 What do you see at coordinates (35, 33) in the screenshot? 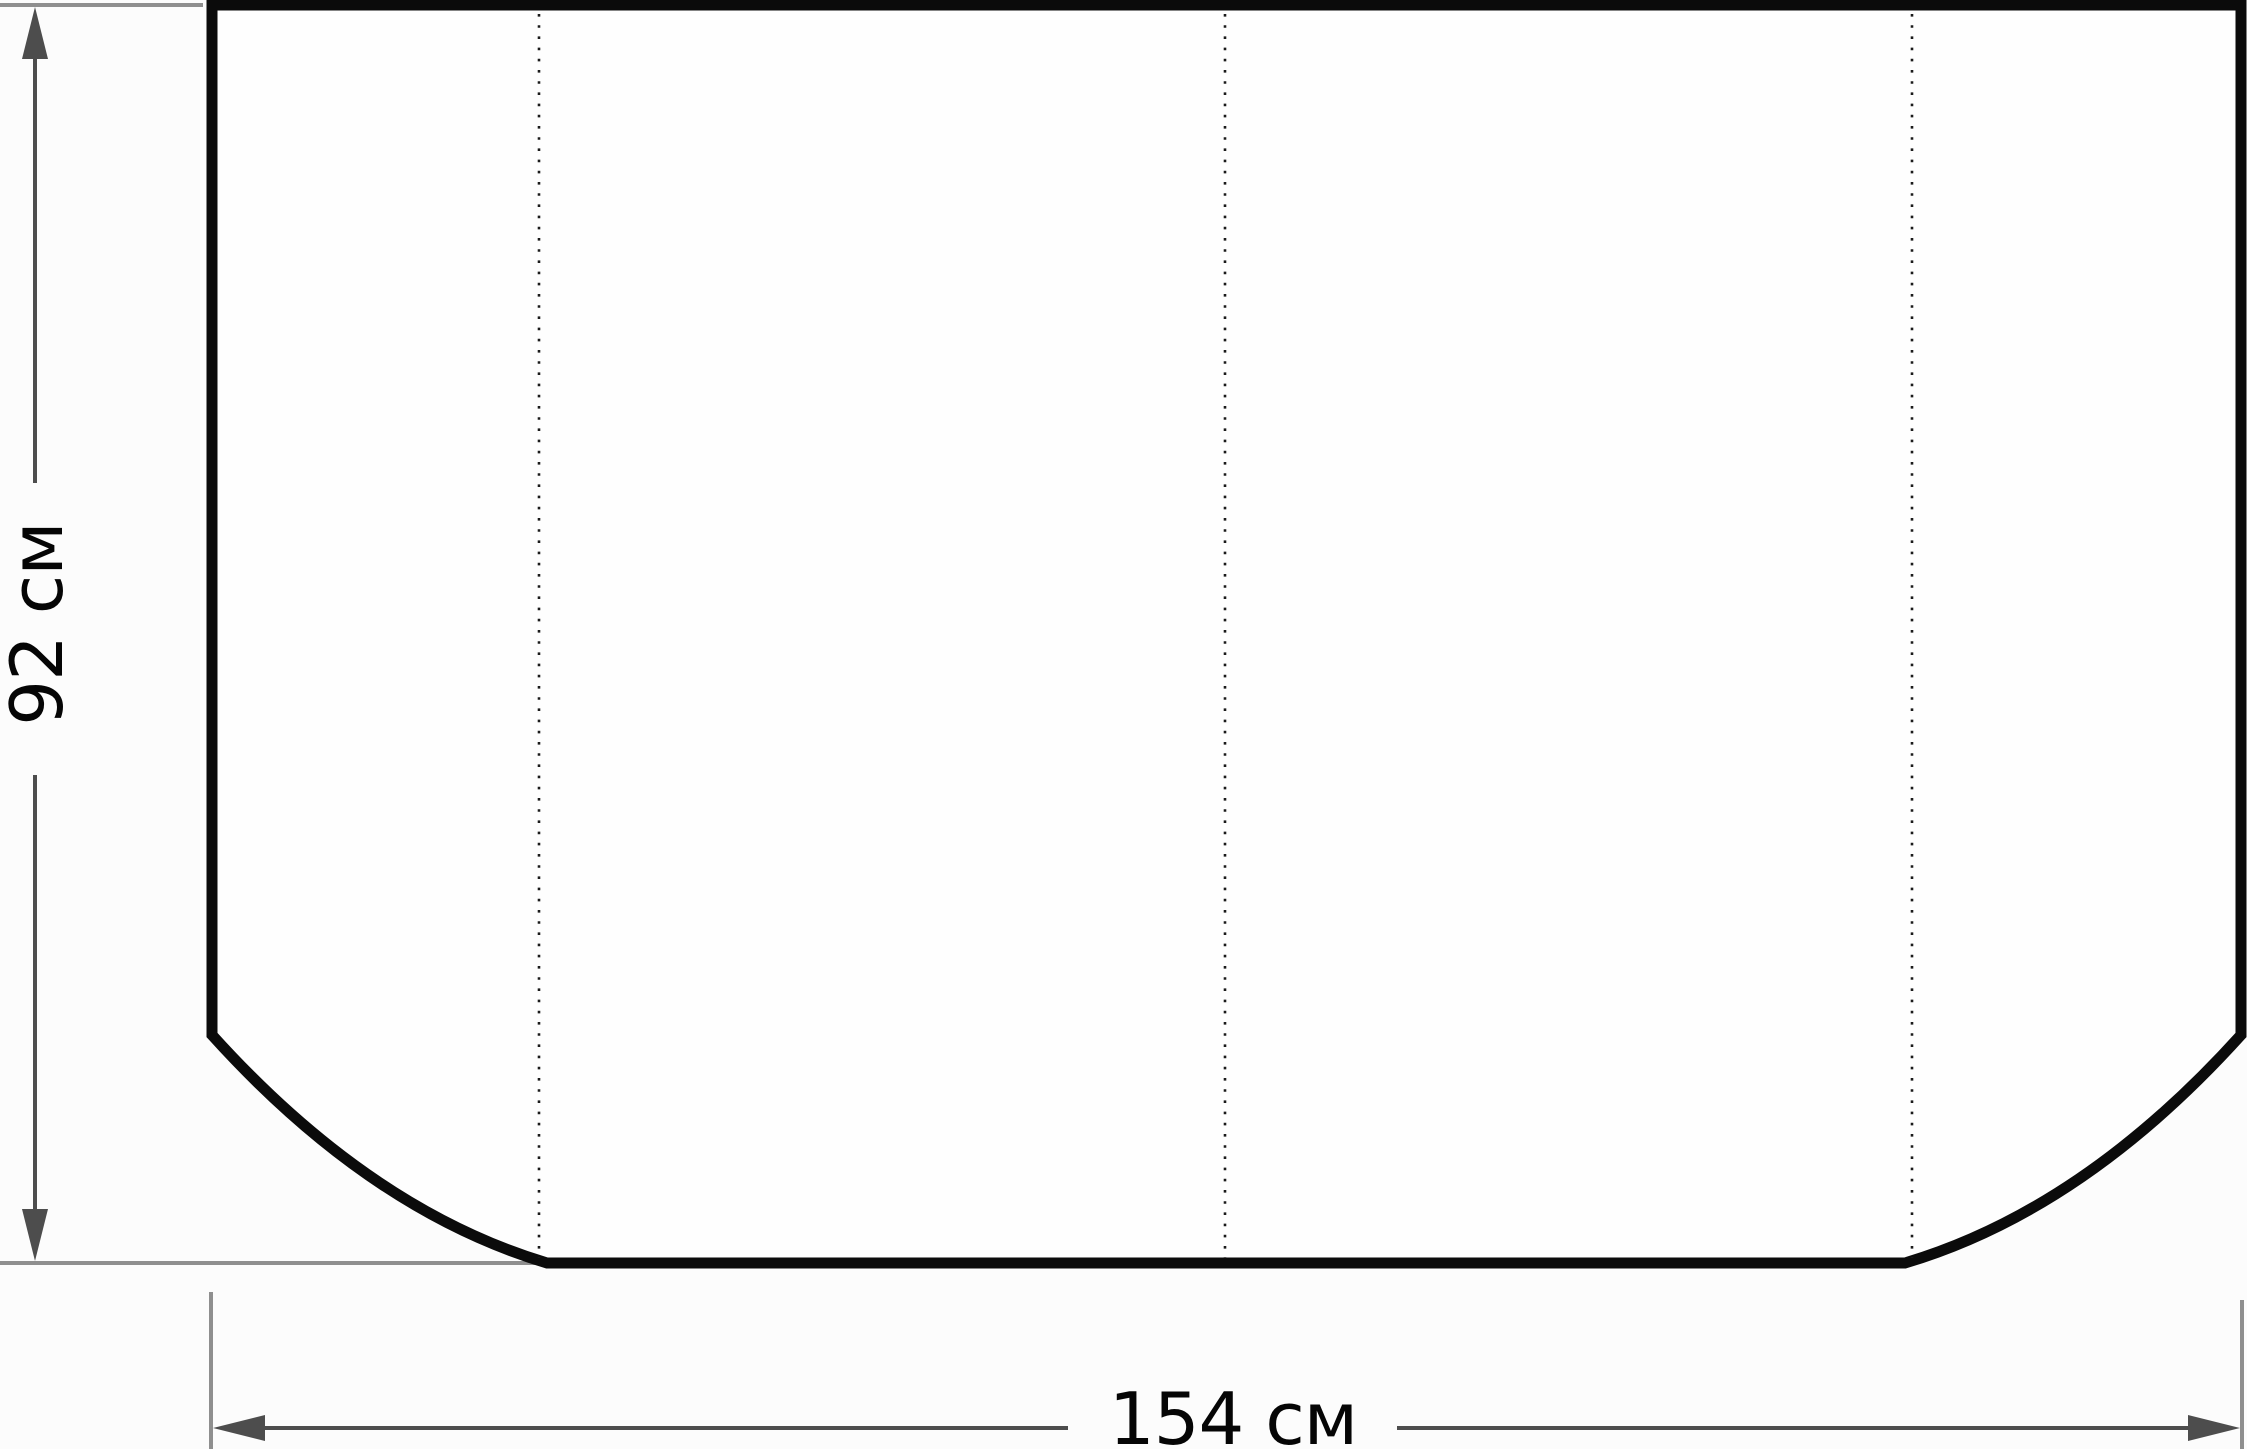
I see `height-dim-arrow-up-icon` at bounding box center [35, 33].